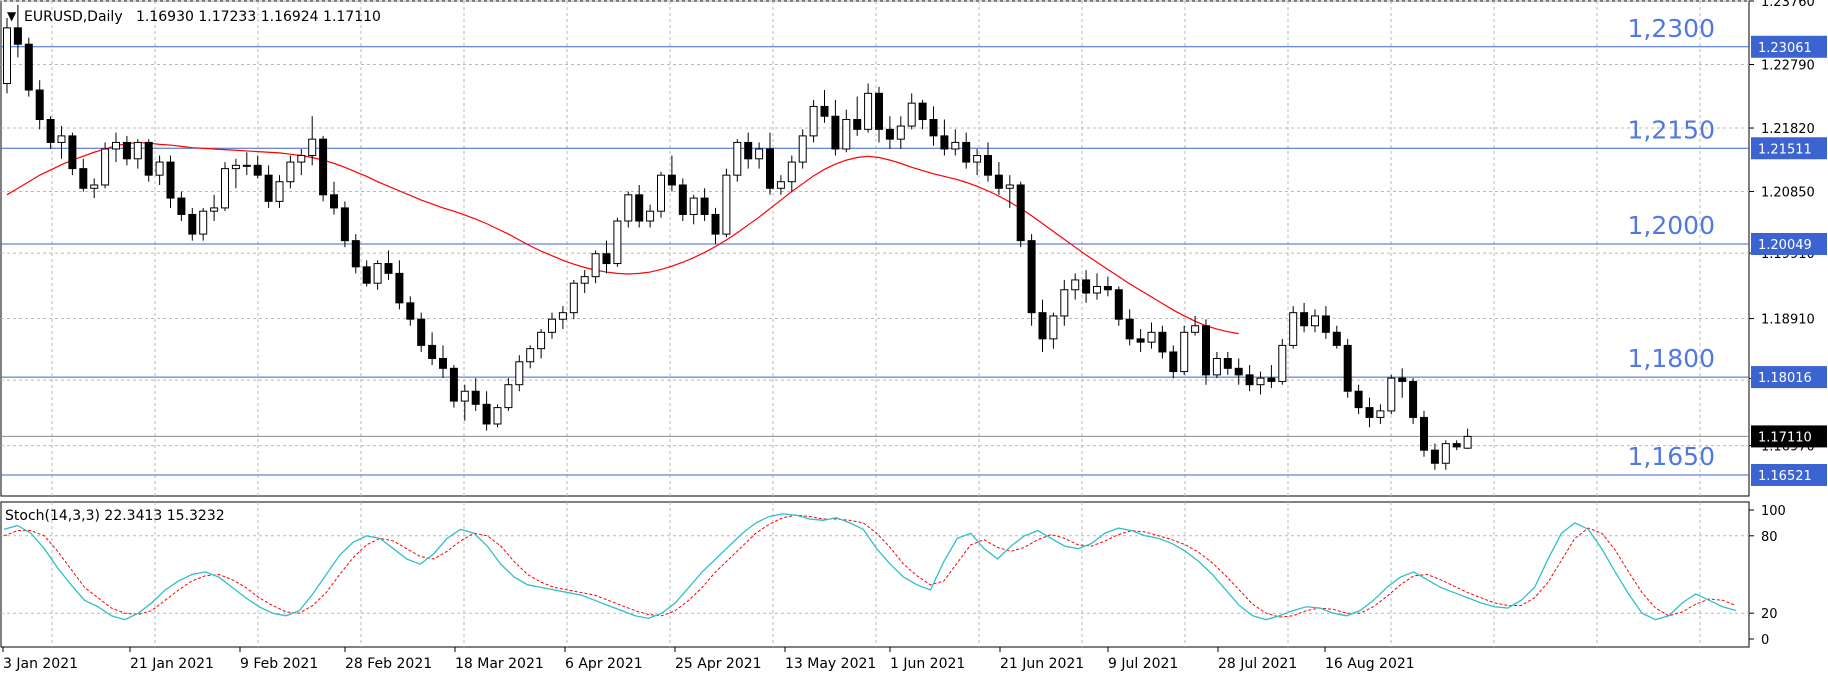  Describe the element at coordinates (1257, 664) in the screenshot. I see `time-tick-label: 28 Jul 2021` at that location.